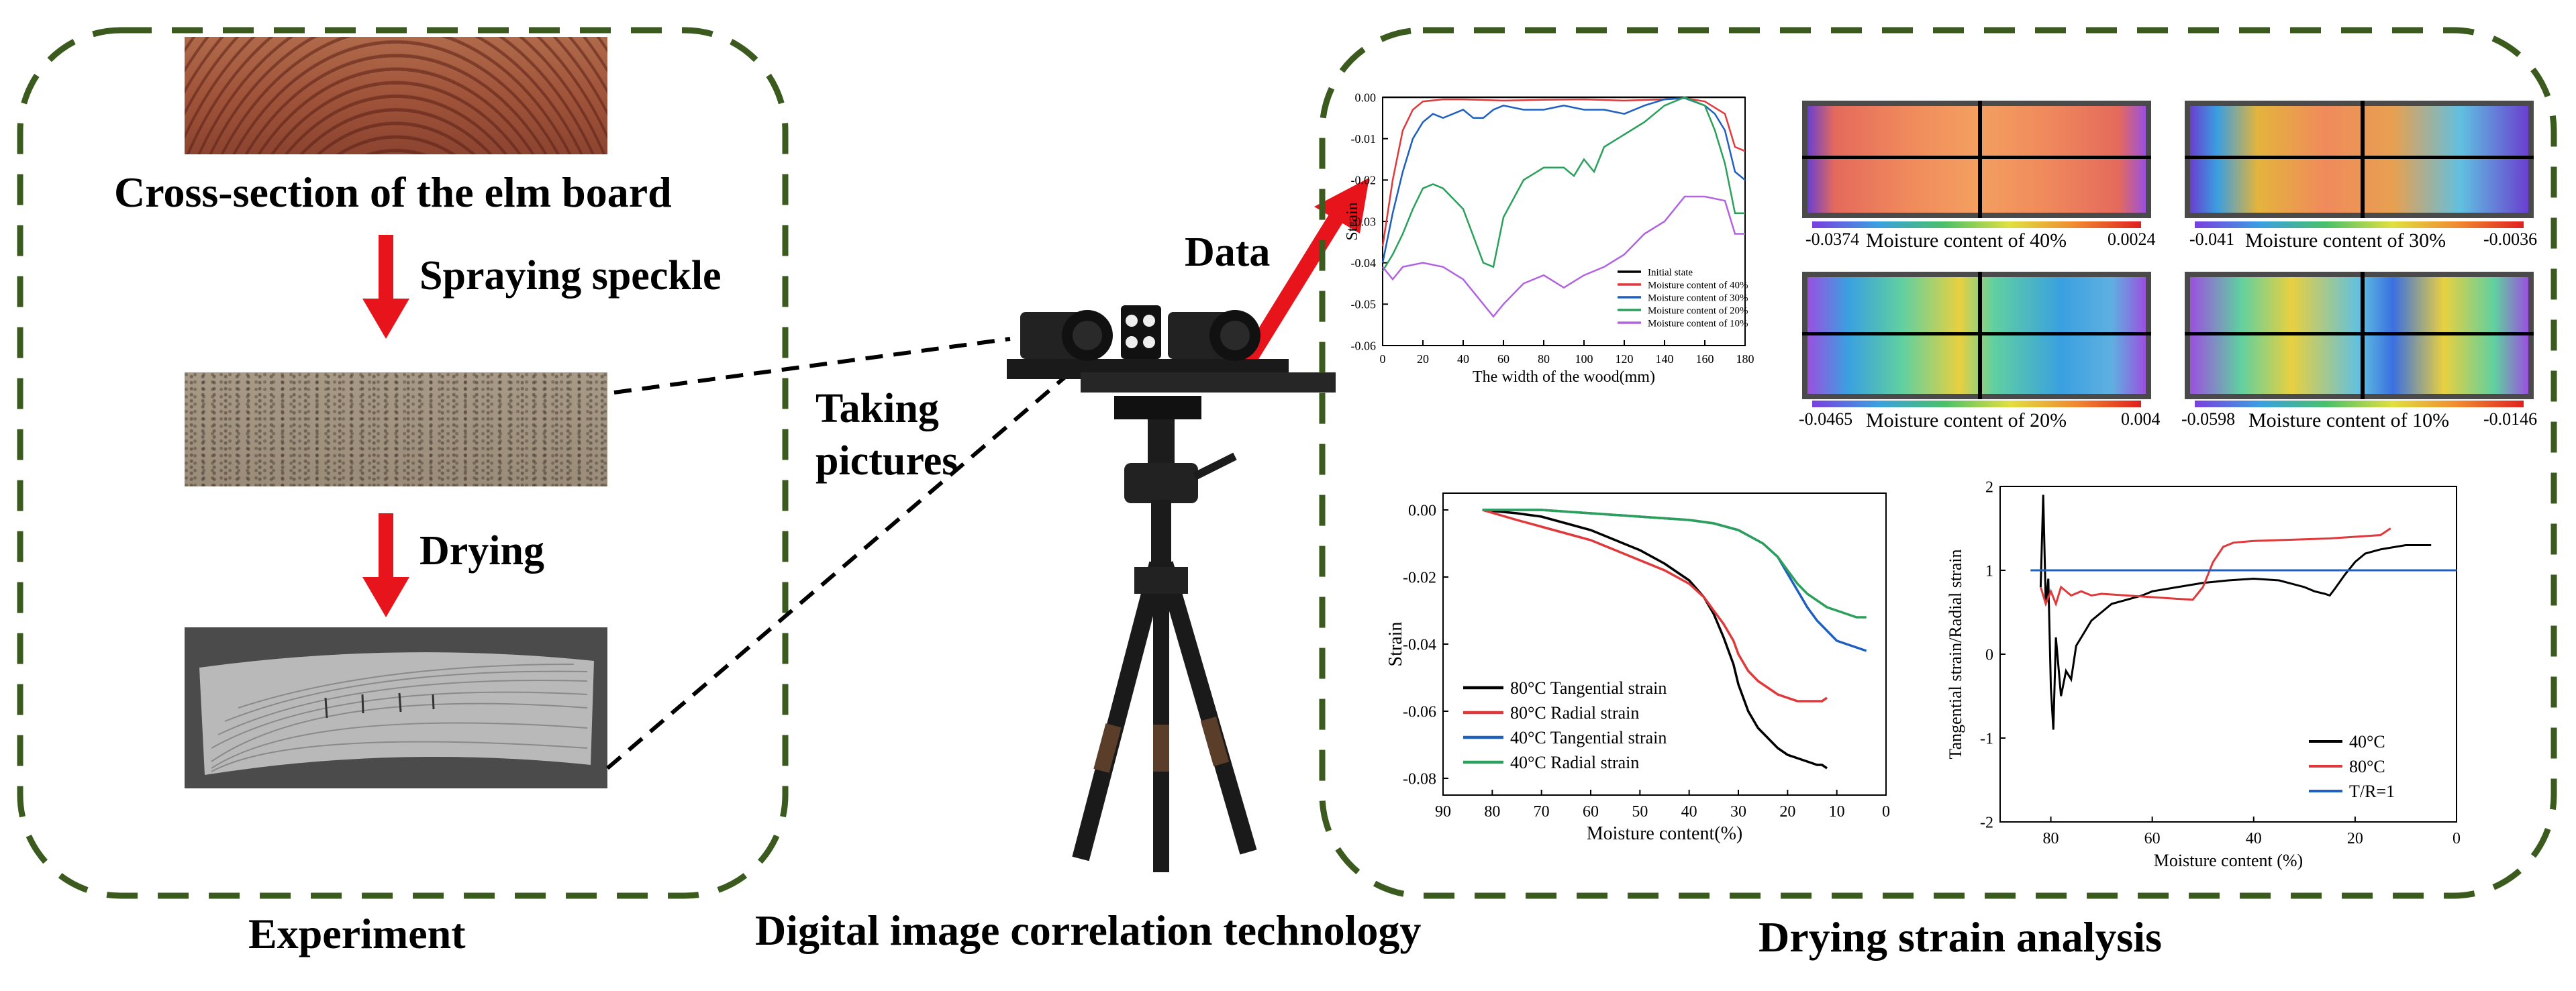  I want to click on x-tick-label: 50, so click(1640, 812).